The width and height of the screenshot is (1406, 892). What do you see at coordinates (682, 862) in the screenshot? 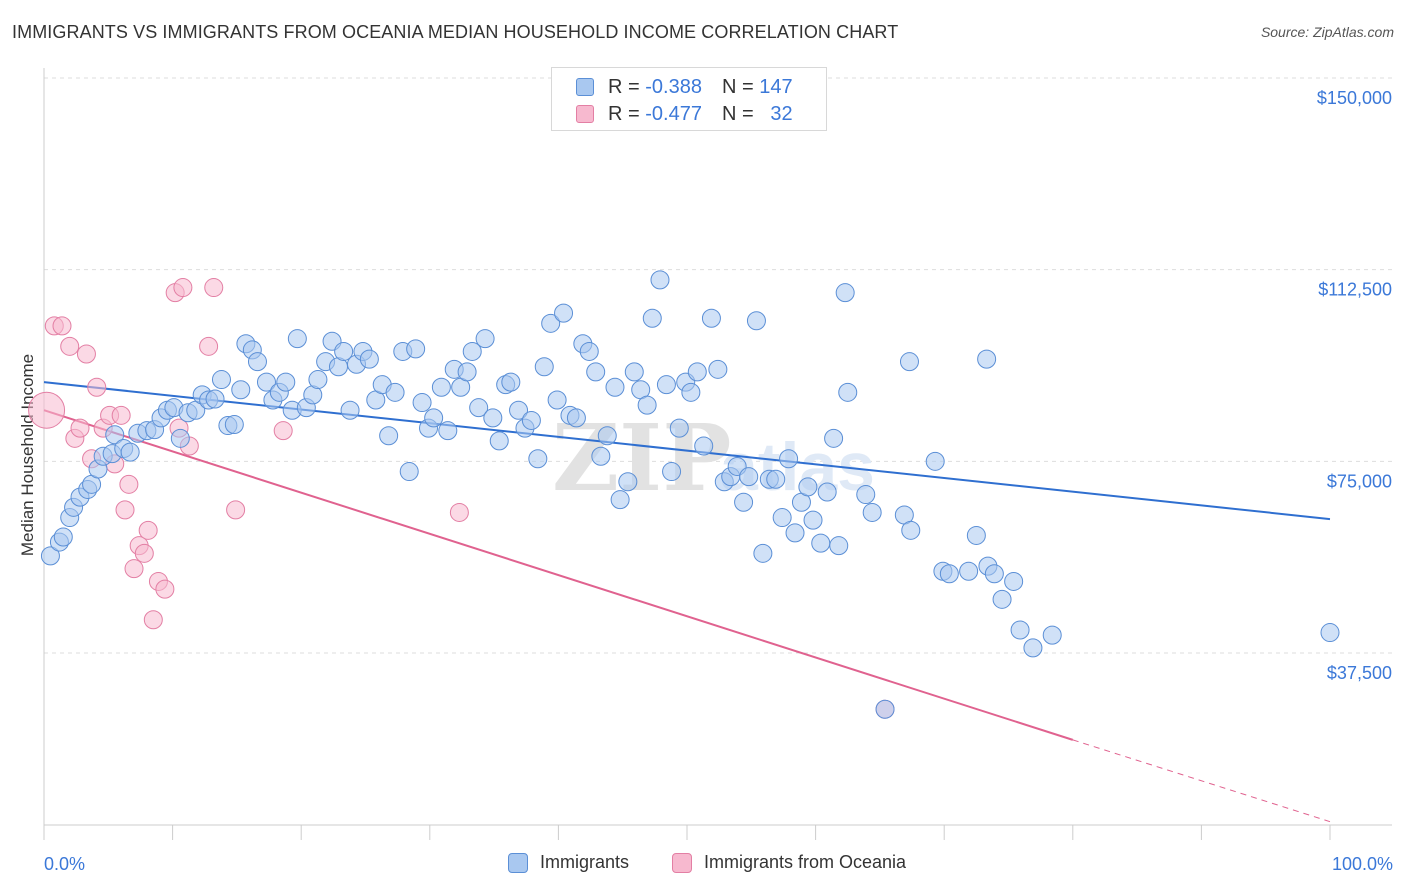
I see `legend-swatch-pink` at bounding box center [682, 862].